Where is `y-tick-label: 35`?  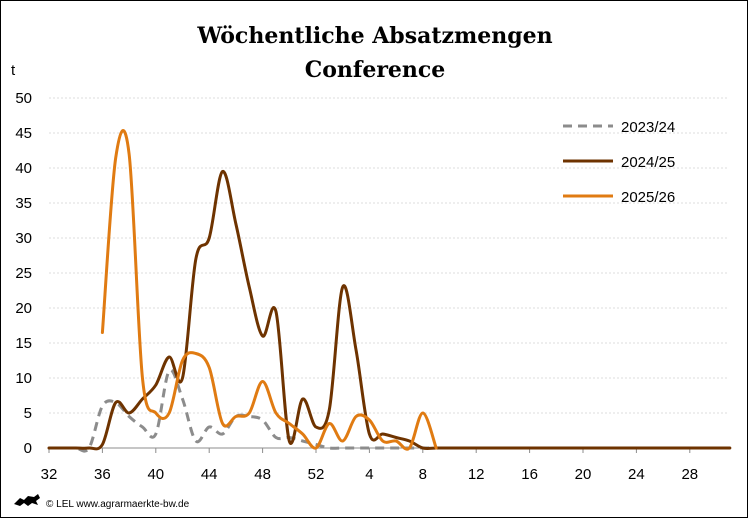
y-tick-label: 35 is located at coordinates (23, 203).